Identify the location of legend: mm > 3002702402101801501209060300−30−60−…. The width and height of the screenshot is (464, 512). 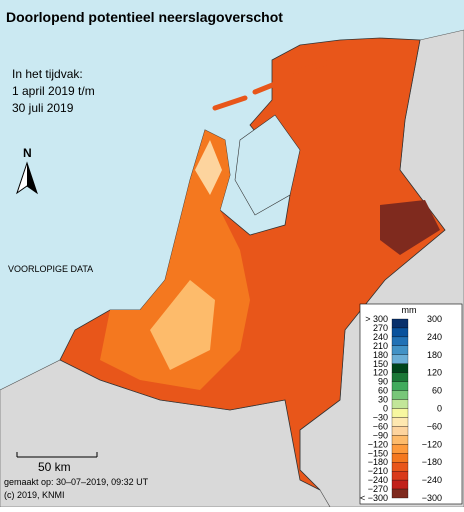
(411, 404).